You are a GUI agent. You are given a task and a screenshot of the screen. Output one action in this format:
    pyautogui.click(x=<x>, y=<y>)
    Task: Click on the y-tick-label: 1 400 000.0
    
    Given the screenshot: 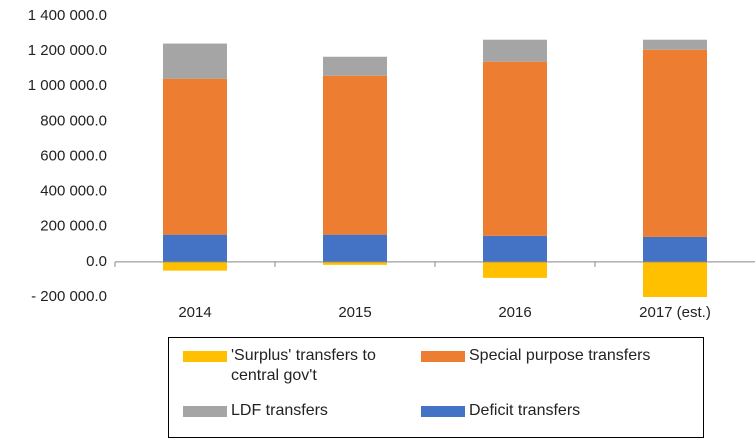 What is the action you would take?
    pyautogui.click(x=67, y=15)
    